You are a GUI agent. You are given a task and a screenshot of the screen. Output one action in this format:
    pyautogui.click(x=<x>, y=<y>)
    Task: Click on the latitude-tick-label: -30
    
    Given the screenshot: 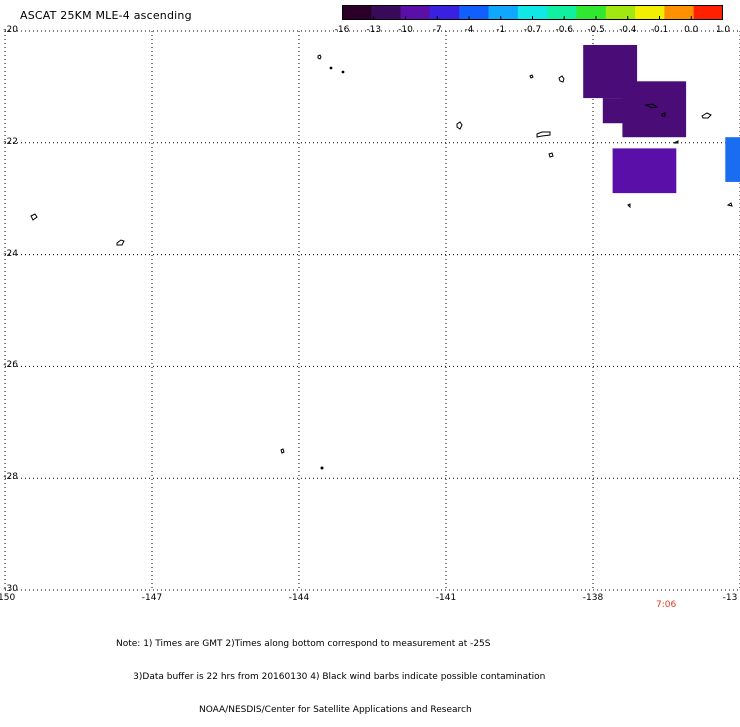 What is the action you would take?
    pyautogui.click(x=10, y=589)
    